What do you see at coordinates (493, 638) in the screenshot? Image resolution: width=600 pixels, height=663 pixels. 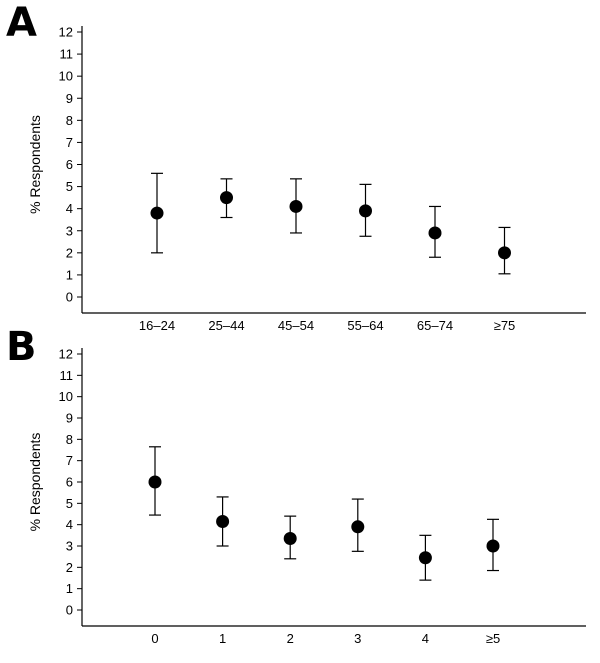 I see `x-category-label: ≥5` at bounding box center [493, 638].